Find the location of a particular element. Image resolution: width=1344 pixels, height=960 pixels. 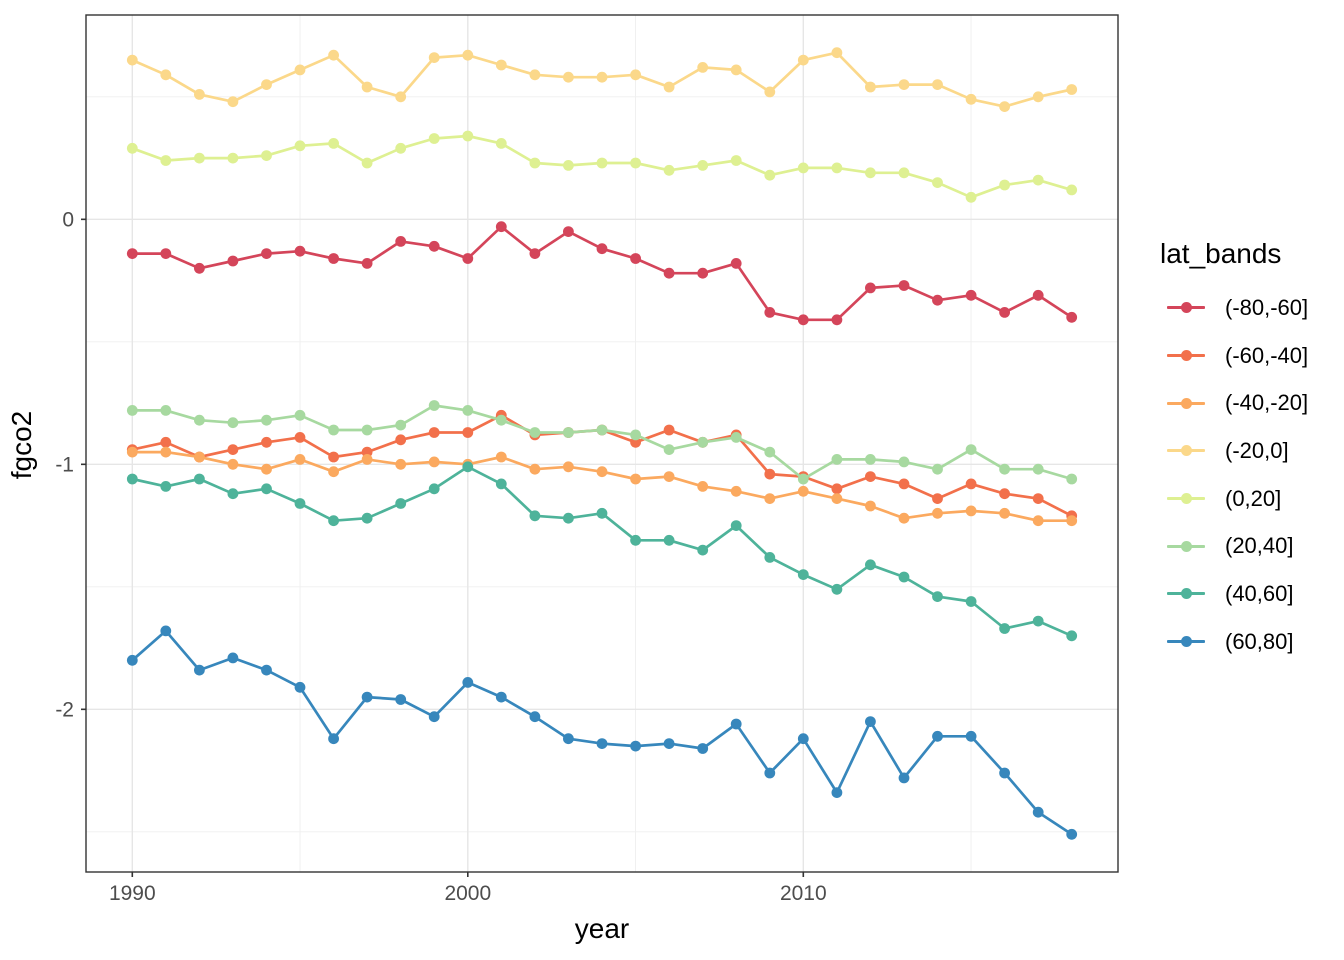

legend-item-(-60,-40]: (-60,-40] is located at coordinates (1252, 356).